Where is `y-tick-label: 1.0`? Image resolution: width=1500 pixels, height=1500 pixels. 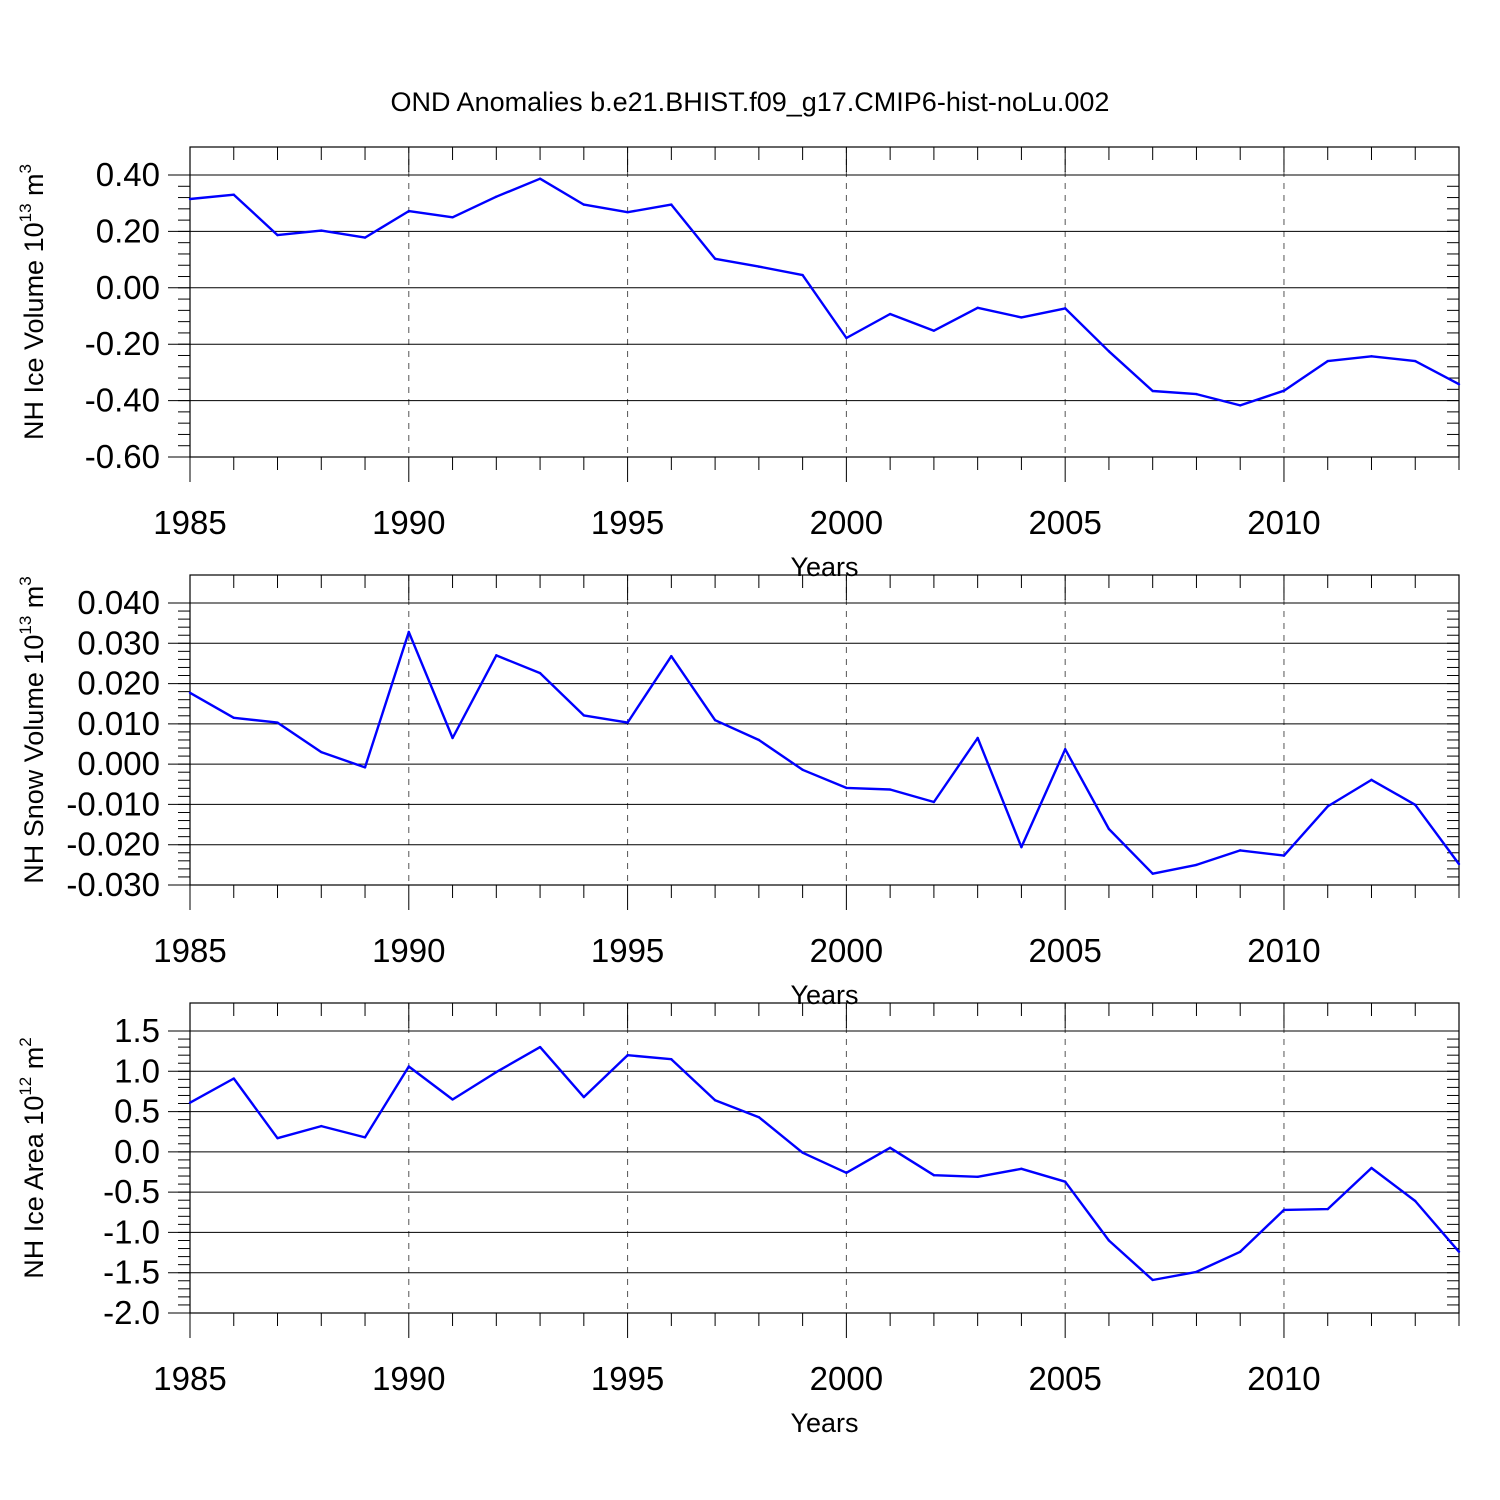
y-tick-label: 1.0 is located at coordinates (137, 1070).